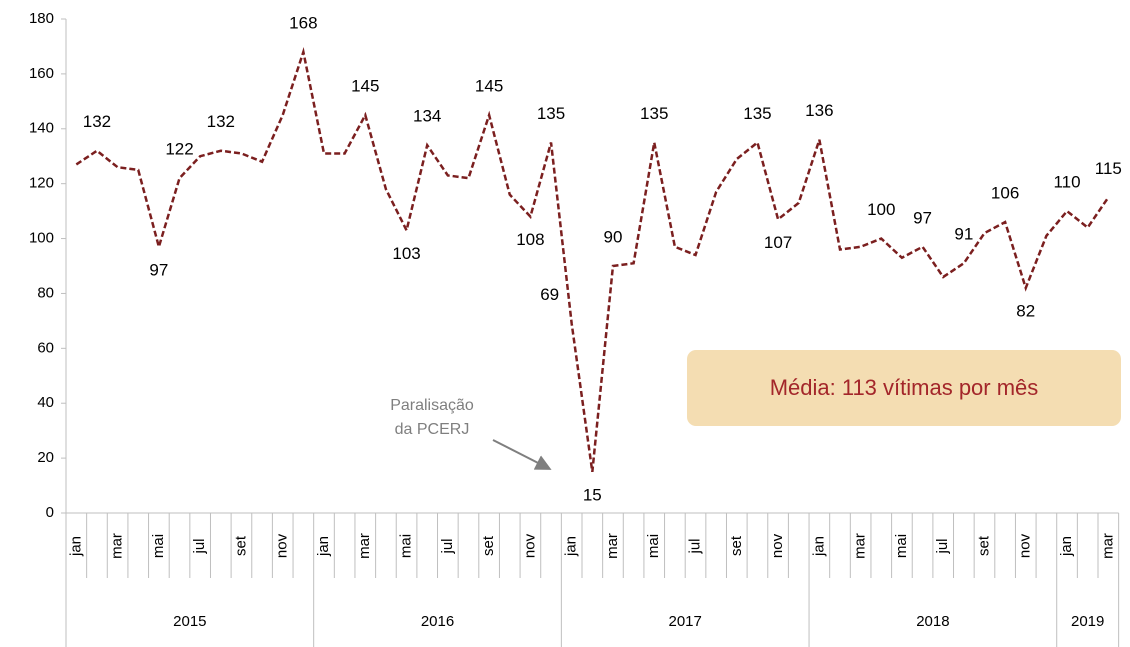 The image size is (1130, 647). Describe the element at coordinates (432, 405) in the screenshot. I see `annotation-line: Paralisação` at that location.